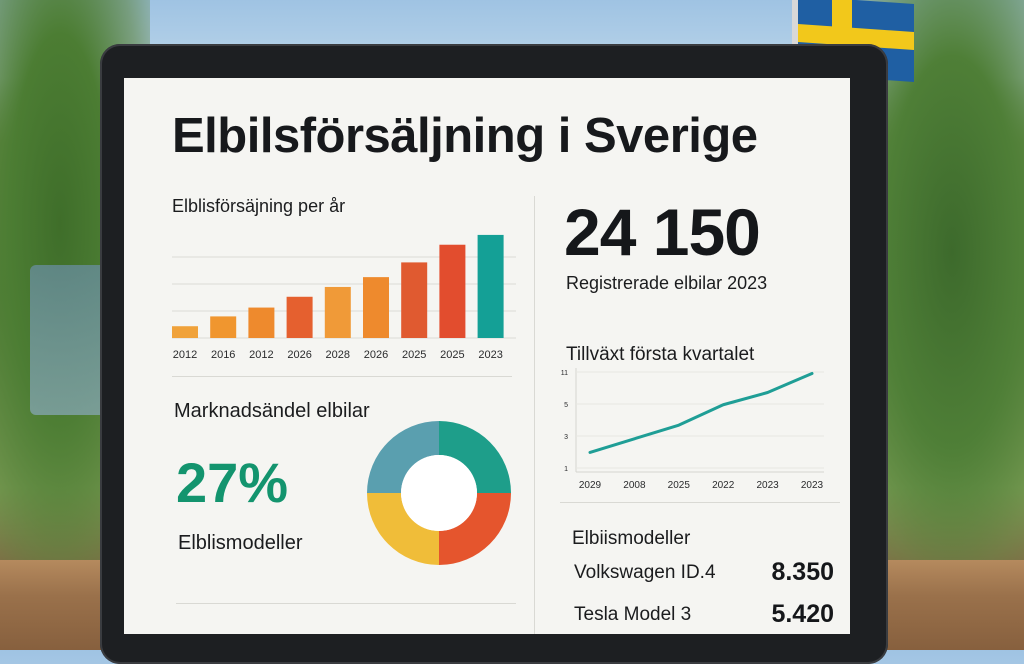 This screenshot has height=664, width=1024. Describe the element at coordinates (662, 232) in the screenshot. I see `registered-count: 24 150` at that location.